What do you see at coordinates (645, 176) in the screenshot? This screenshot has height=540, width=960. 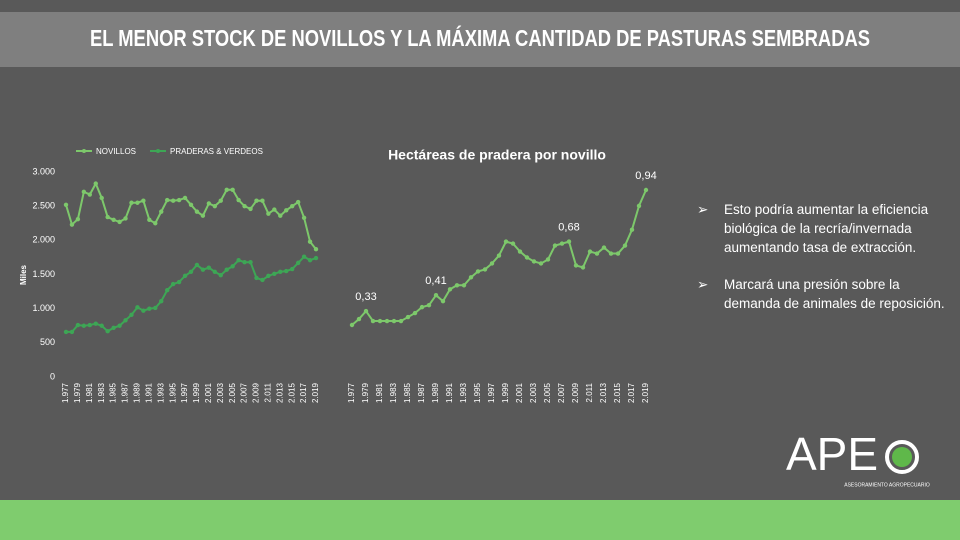 I see `data-label: 0,94` at bounding box center [645, 176].